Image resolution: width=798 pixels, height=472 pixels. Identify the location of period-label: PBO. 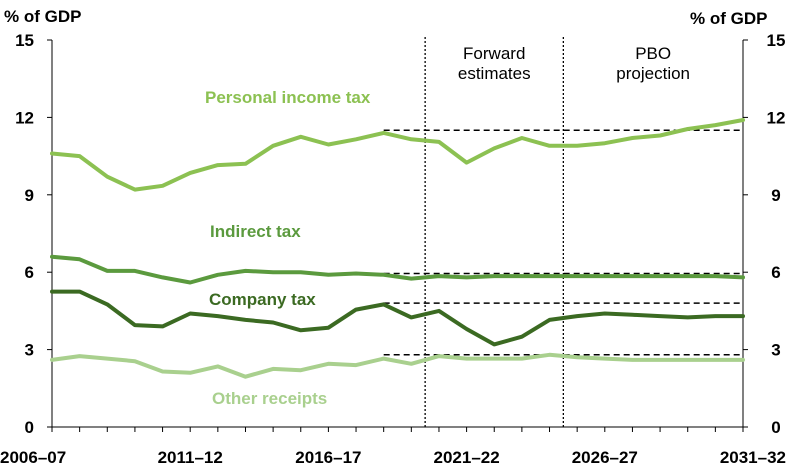
(653, 53).